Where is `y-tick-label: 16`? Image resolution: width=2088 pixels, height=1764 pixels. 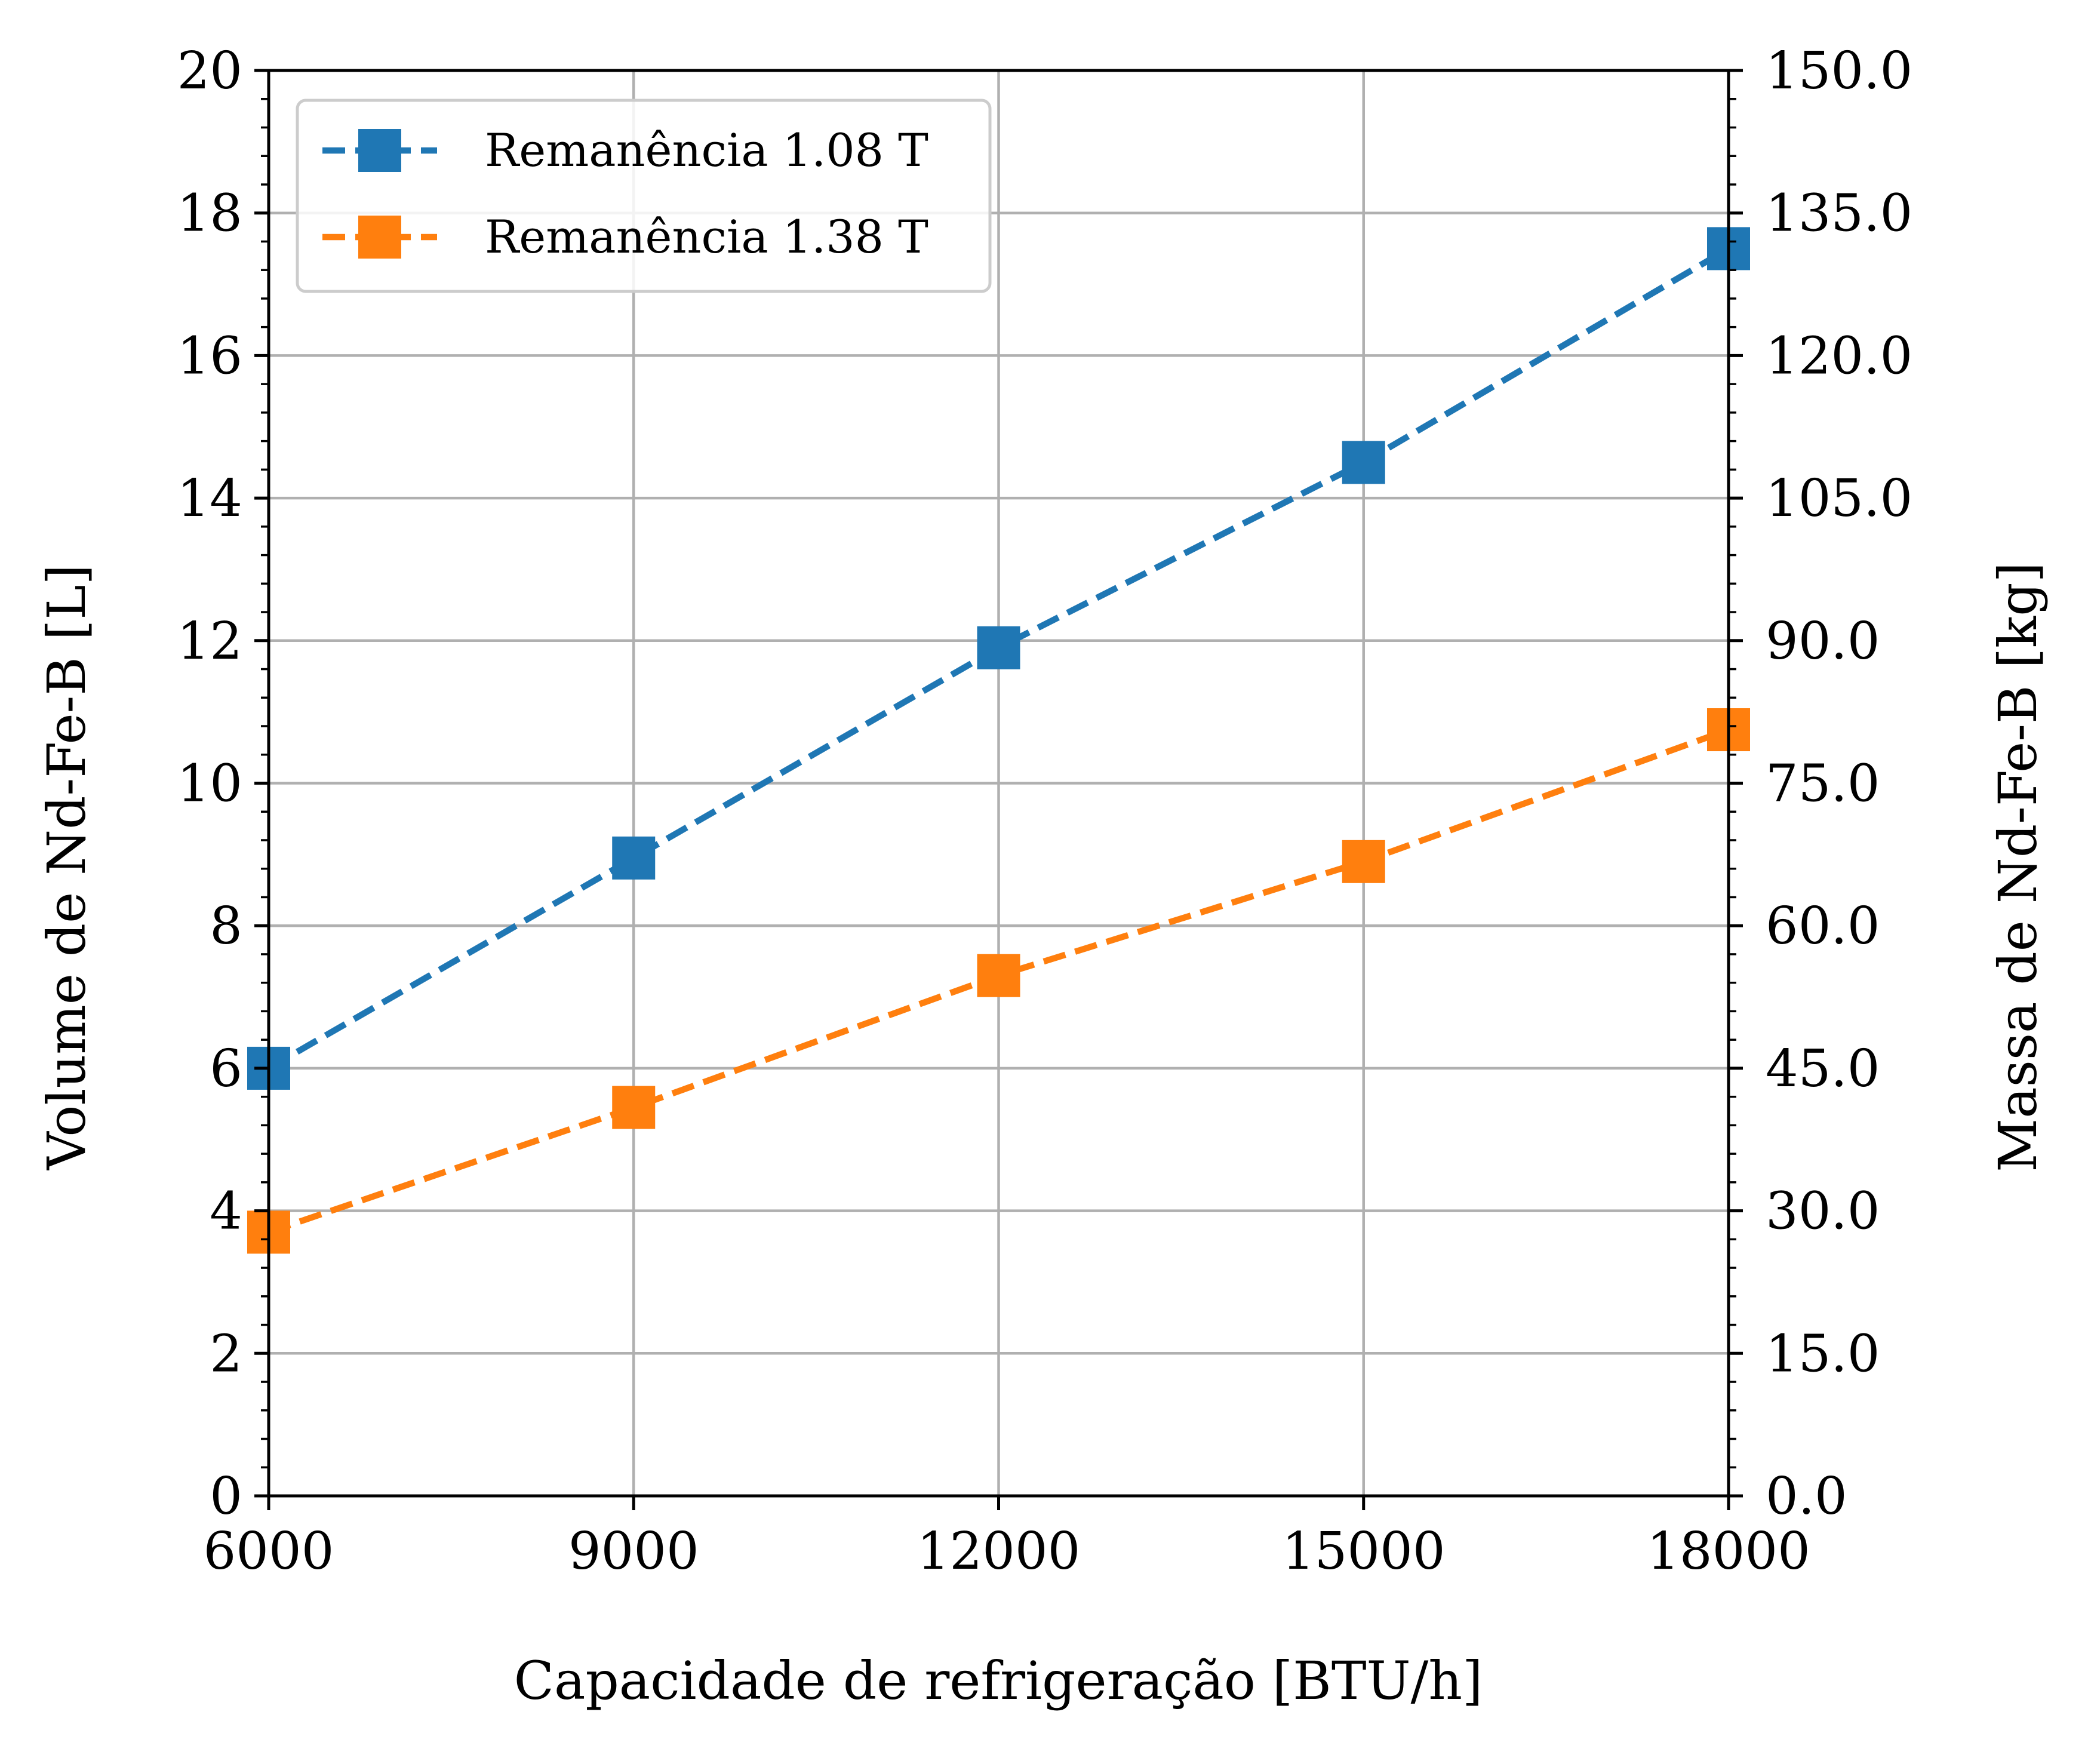
y-tick-label: 16 is located at coordinates (209, 356).